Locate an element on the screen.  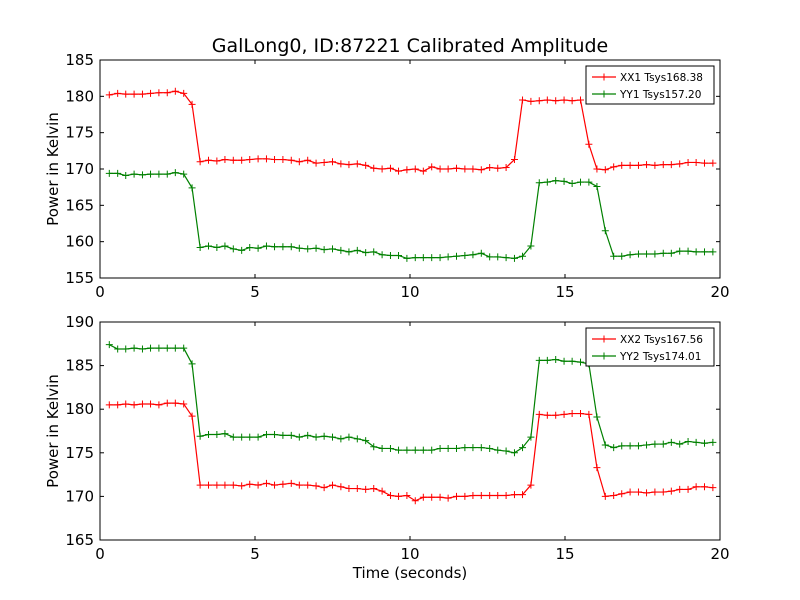
y-tick-label: 175 is located at coordinates (79, 133).